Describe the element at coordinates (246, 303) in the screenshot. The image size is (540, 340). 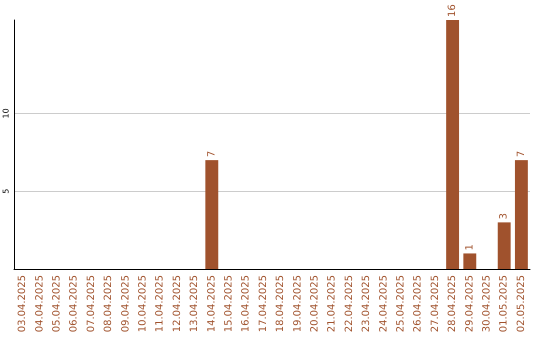
I see `x-tick-label: 16.04.2025` at that location.